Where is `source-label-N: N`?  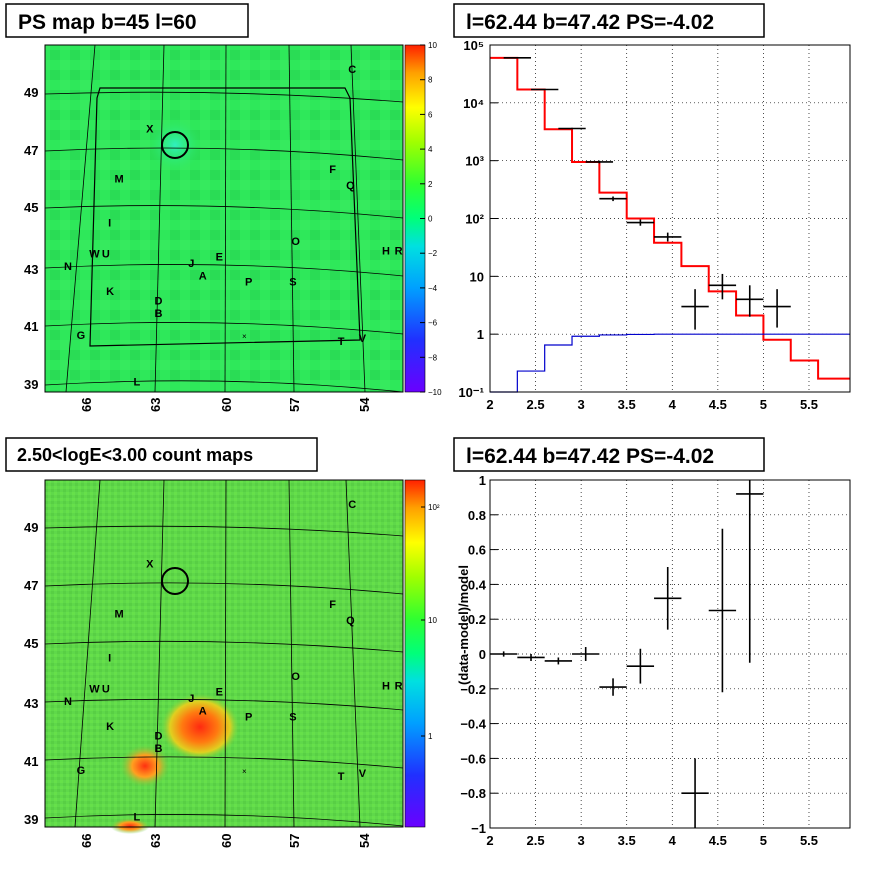
source-label-N: N is located at coordinates (68, 267).